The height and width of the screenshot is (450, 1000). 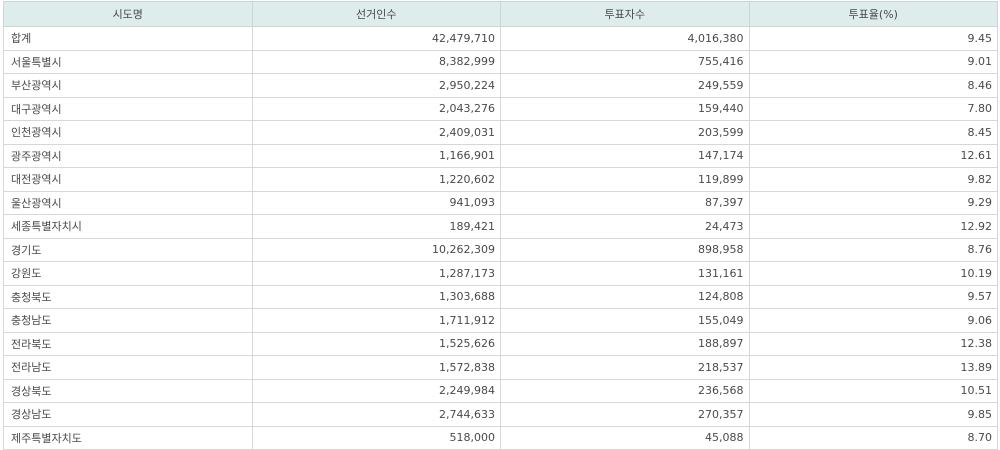 What do you see at coordinates (128, 296) in the screenshot?
I see `cell-region: 충청북도` at bounding box center [128, 296].